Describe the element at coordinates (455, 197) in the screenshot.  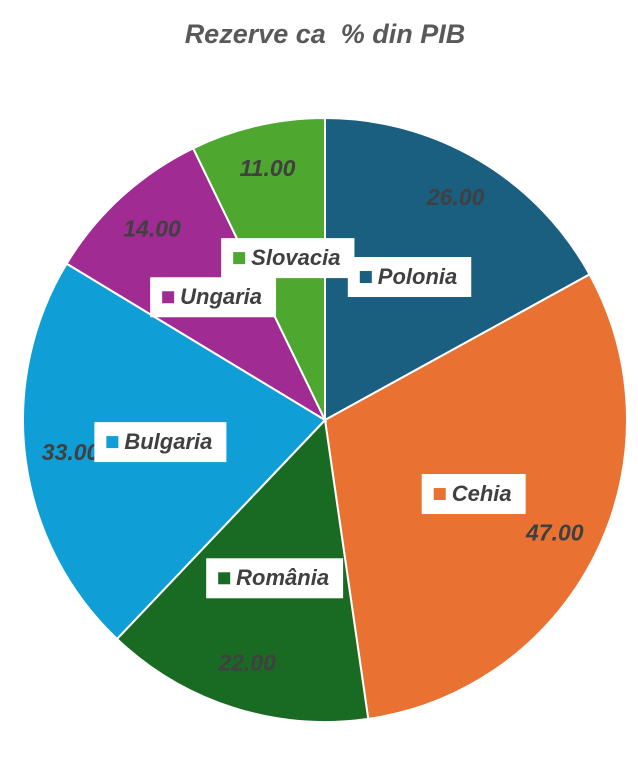
I see `value-label: 26.00` at that location.